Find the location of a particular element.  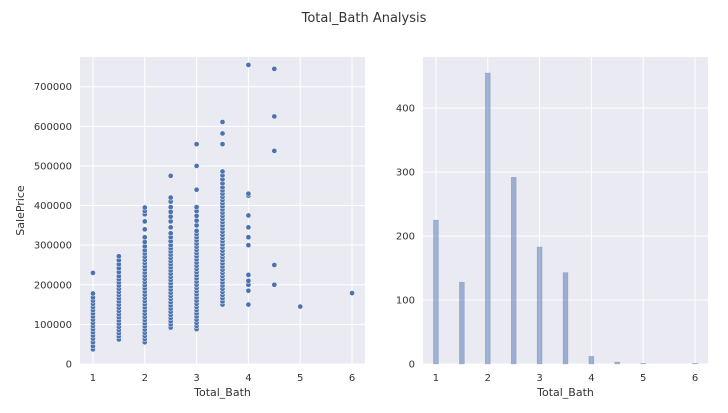

hi-x-tick-label: 3 is located at coordinates (539, 378).